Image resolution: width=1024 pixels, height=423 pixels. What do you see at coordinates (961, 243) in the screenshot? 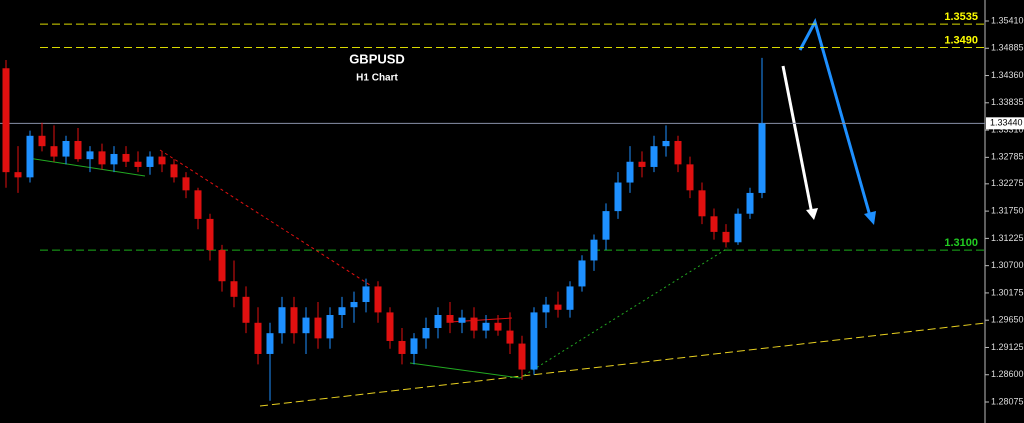
I see `level-label: 1.3100` at bounding box center [961, 243].